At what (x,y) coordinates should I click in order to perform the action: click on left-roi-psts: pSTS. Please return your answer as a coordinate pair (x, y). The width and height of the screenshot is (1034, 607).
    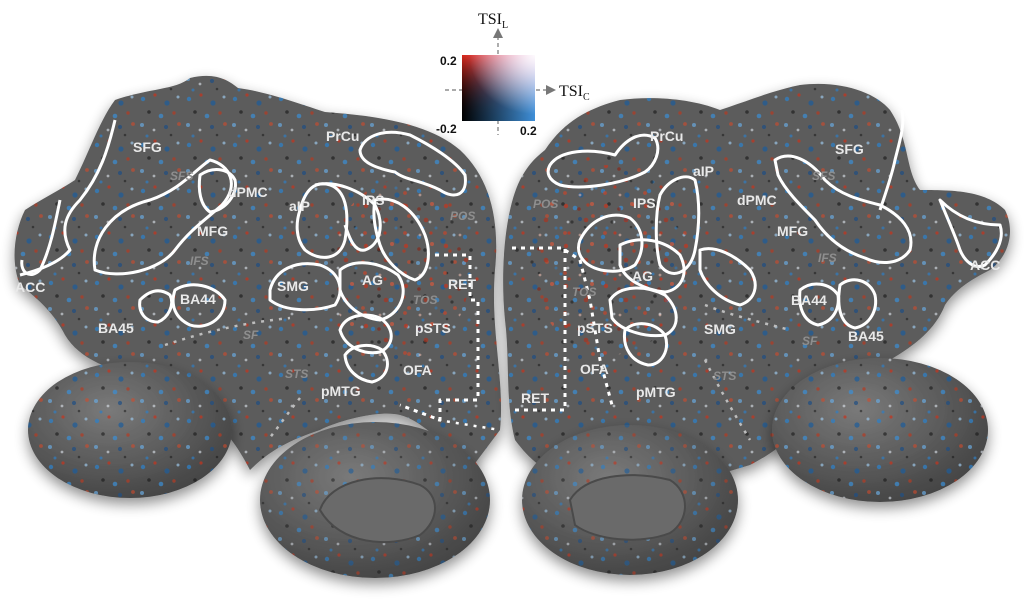
    Looking at the image, I should click on (433, 328).